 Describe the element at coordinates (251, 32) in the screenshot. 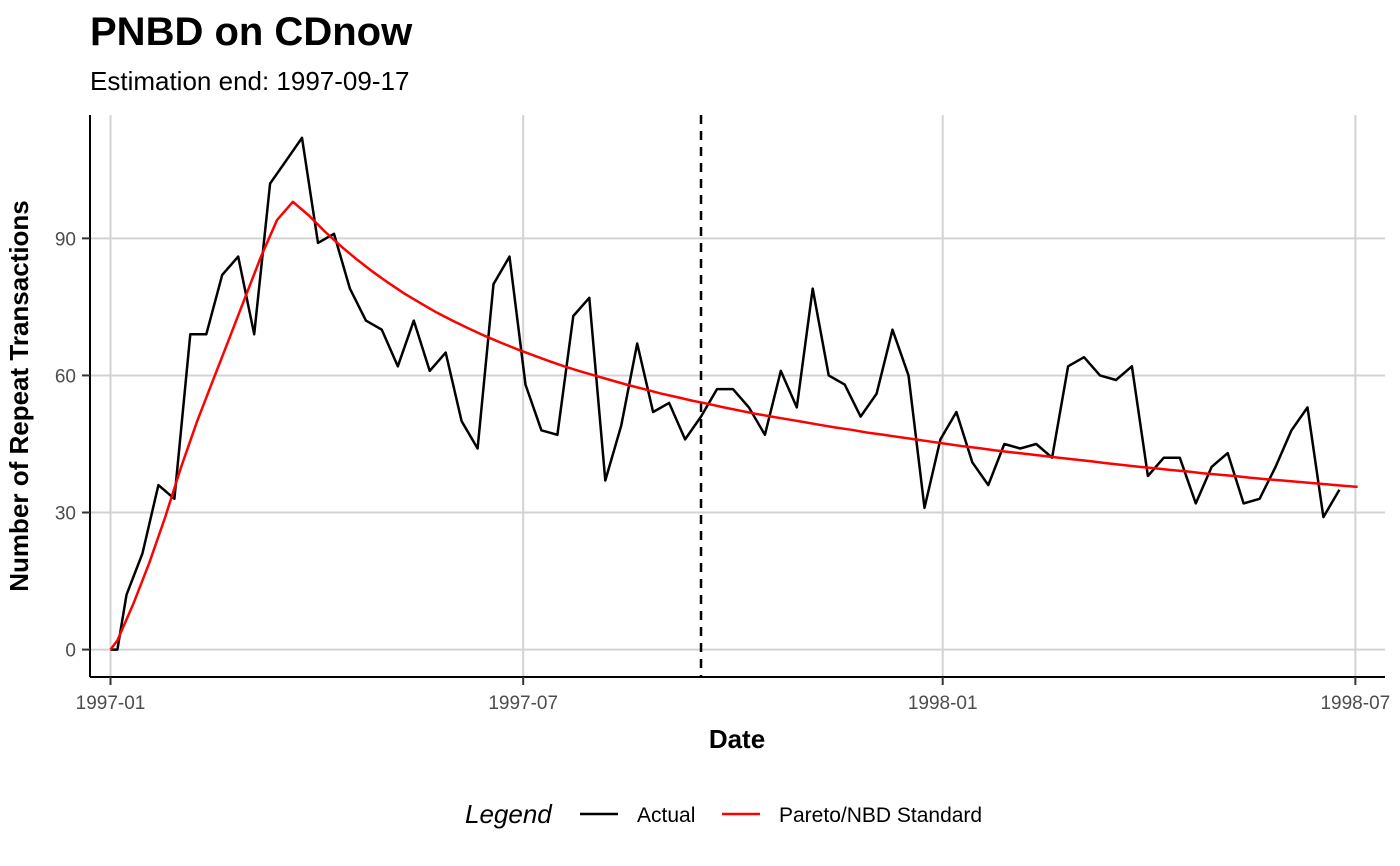

I see `chart-title: PNBD on CDnow` at that location.